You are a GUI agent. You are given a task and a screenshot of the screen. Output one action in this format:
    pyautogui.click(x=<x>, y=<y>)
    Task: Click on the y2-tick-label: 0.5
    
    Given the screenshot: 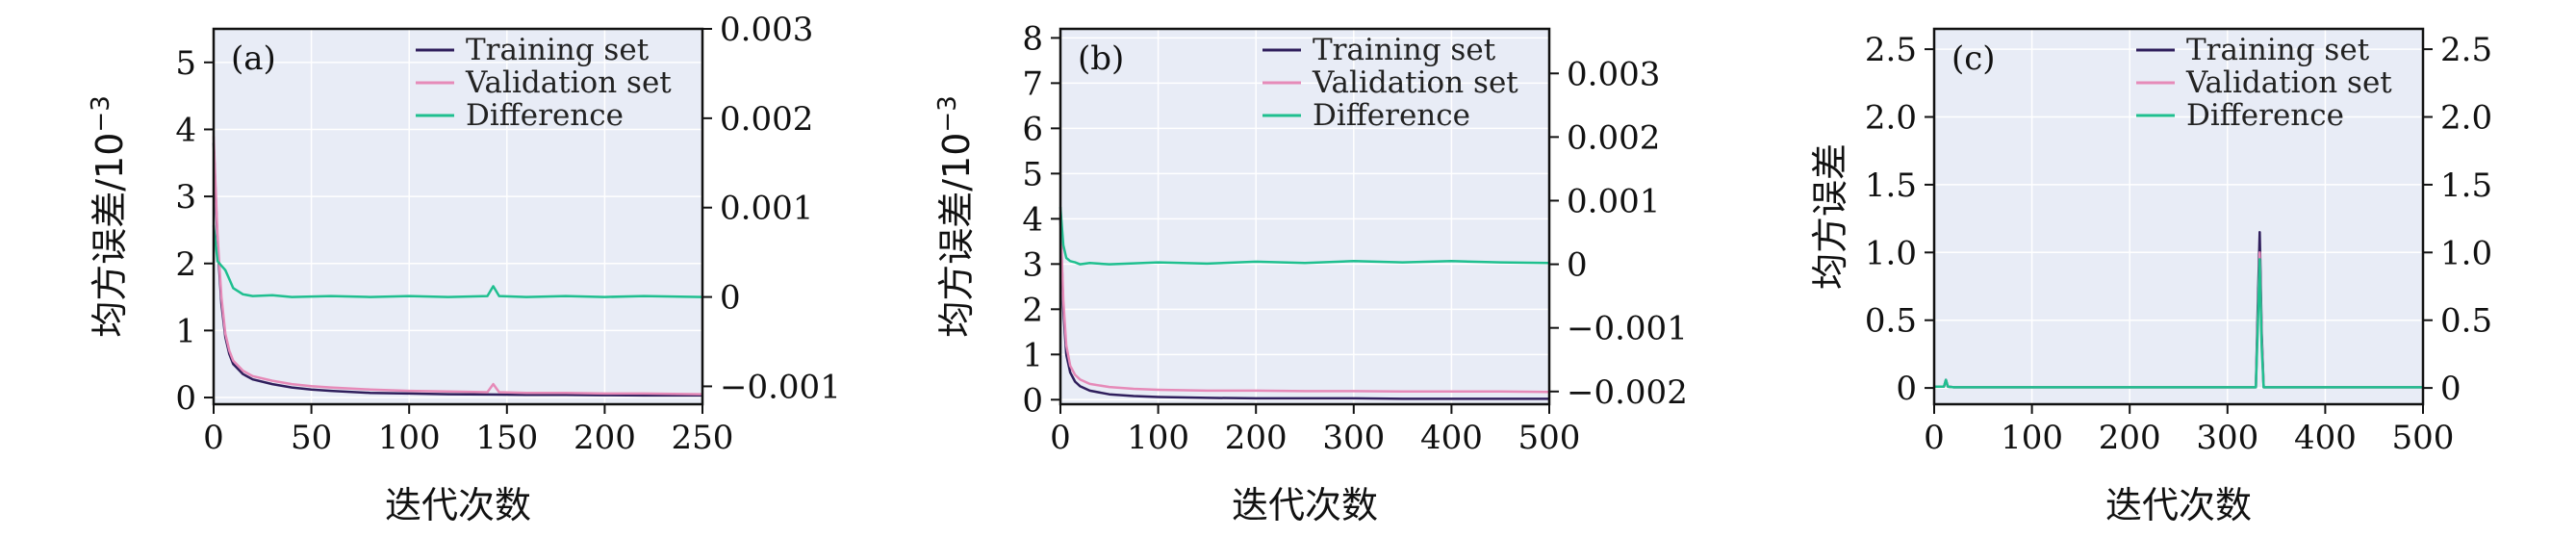 What is the action you would take?
    pyautogui.click(x=2466, y=321)
    